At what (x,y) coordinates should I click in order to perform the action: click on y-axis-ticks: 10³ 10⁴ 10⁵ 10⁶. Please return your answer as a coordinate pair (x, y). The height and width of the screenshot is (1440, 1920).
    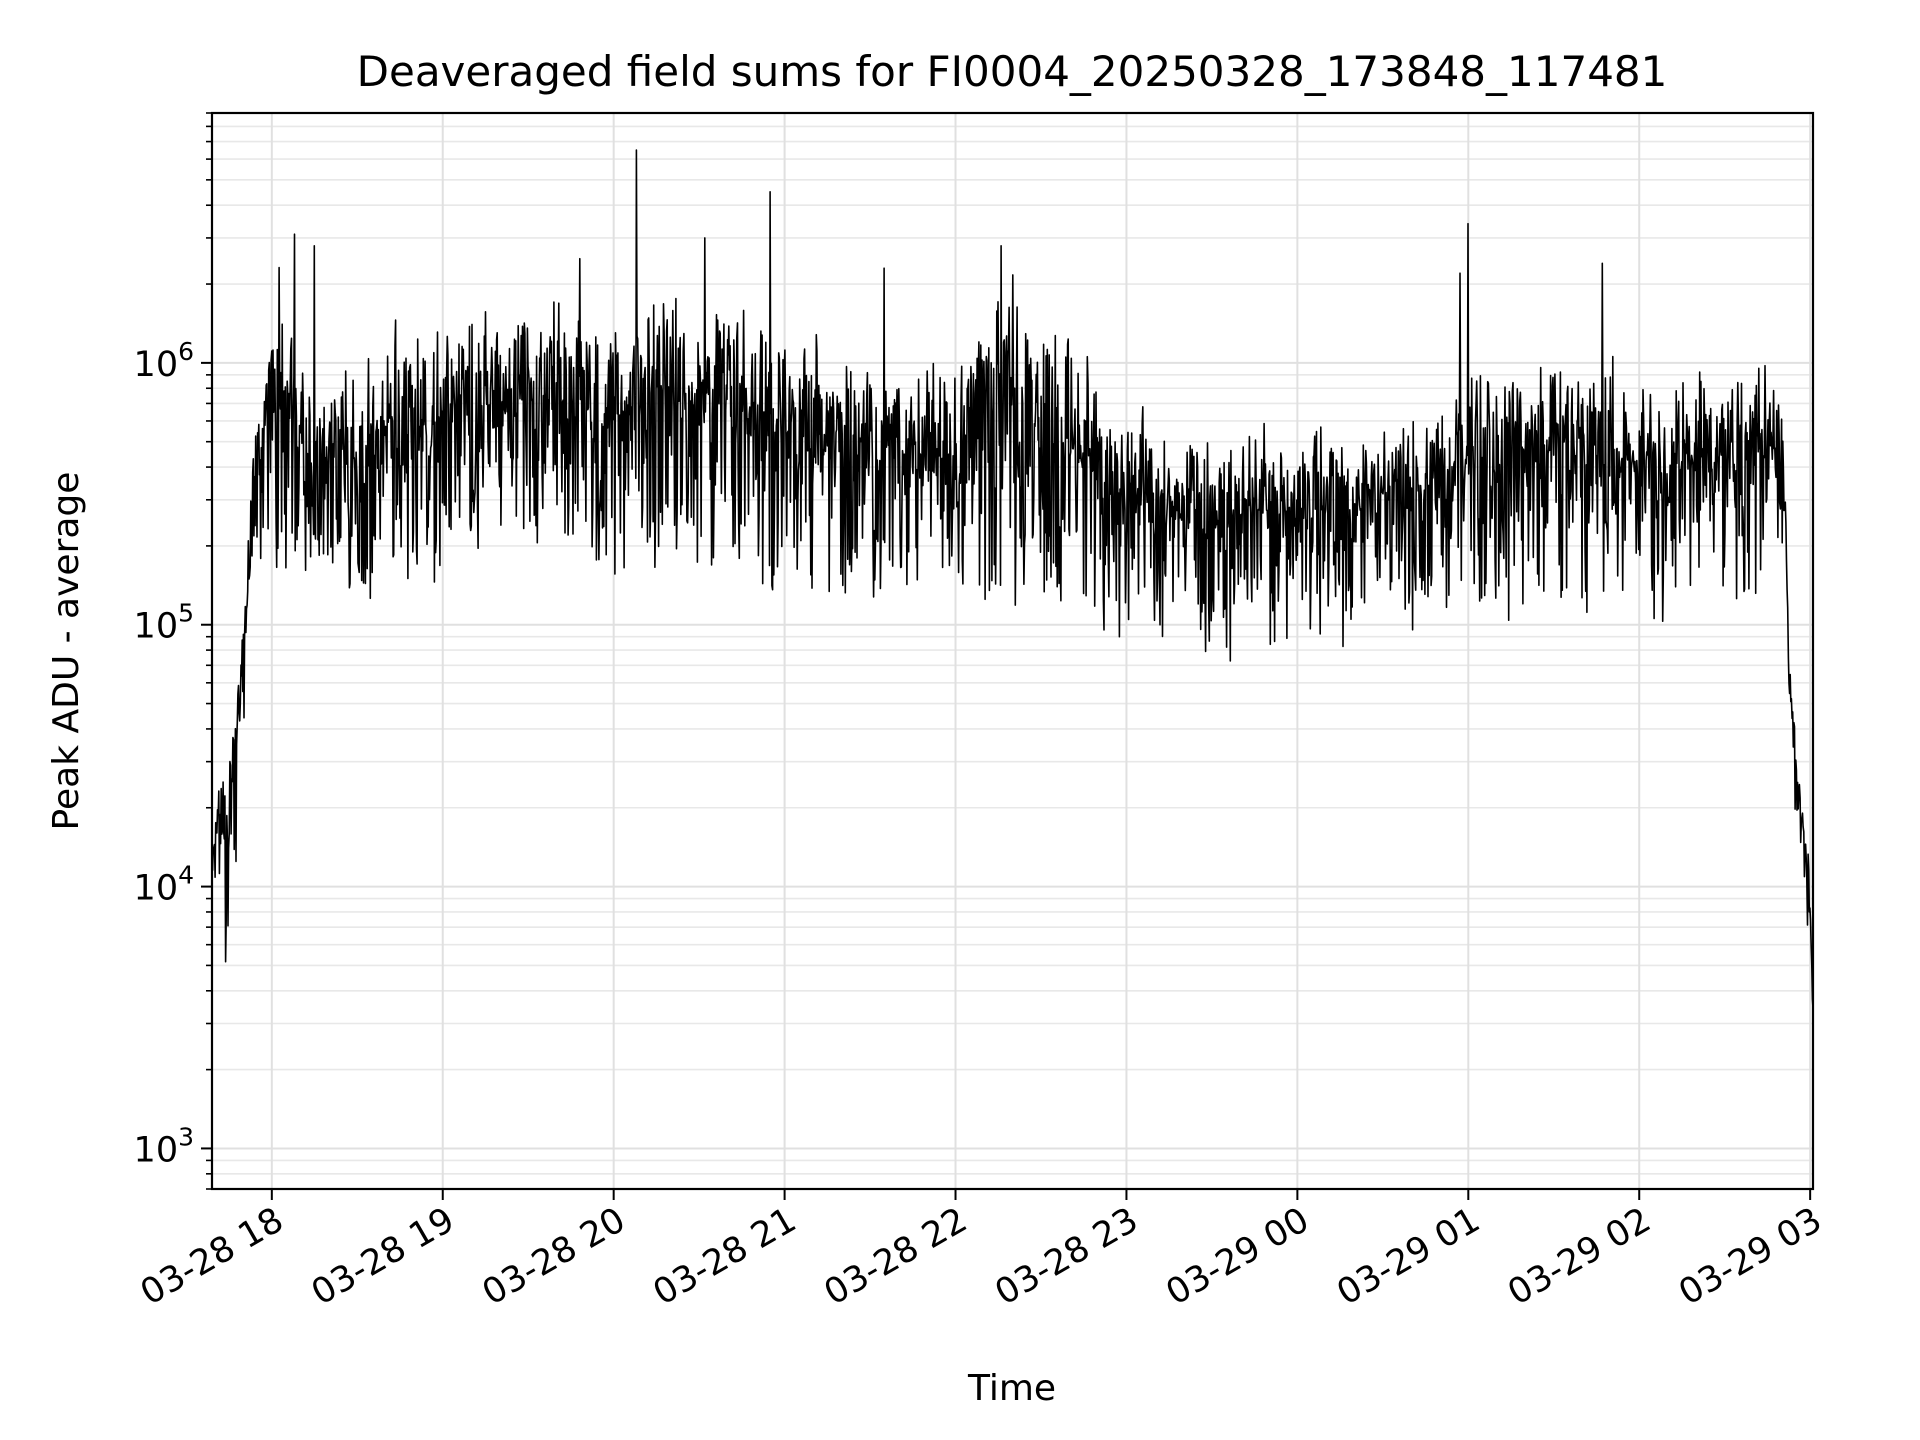
    Looking at the image, I should click on (173, 651).